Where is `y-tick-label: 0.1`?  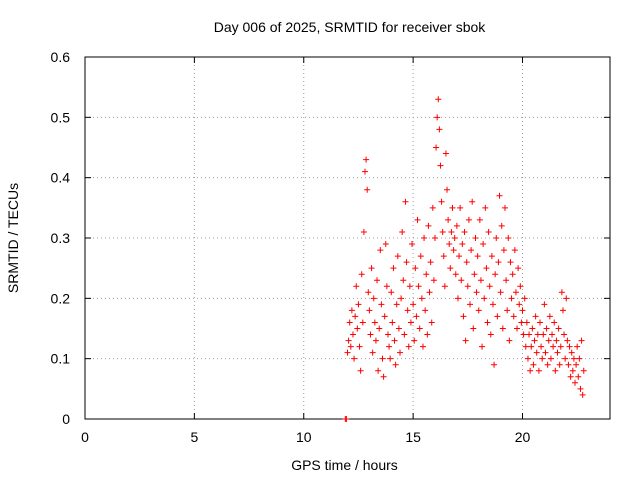
y-tick-label: 0.1 is located at coordinates (61, 359).